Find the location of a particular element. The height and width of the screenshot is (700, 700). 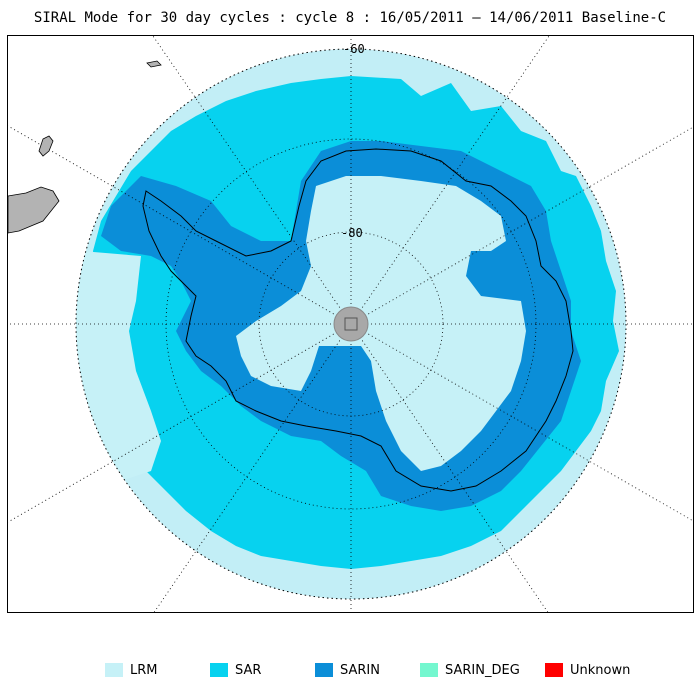

legend: LRM SAR SARIN SARIN_DEG Unknown is located at coordinates (350, 670).